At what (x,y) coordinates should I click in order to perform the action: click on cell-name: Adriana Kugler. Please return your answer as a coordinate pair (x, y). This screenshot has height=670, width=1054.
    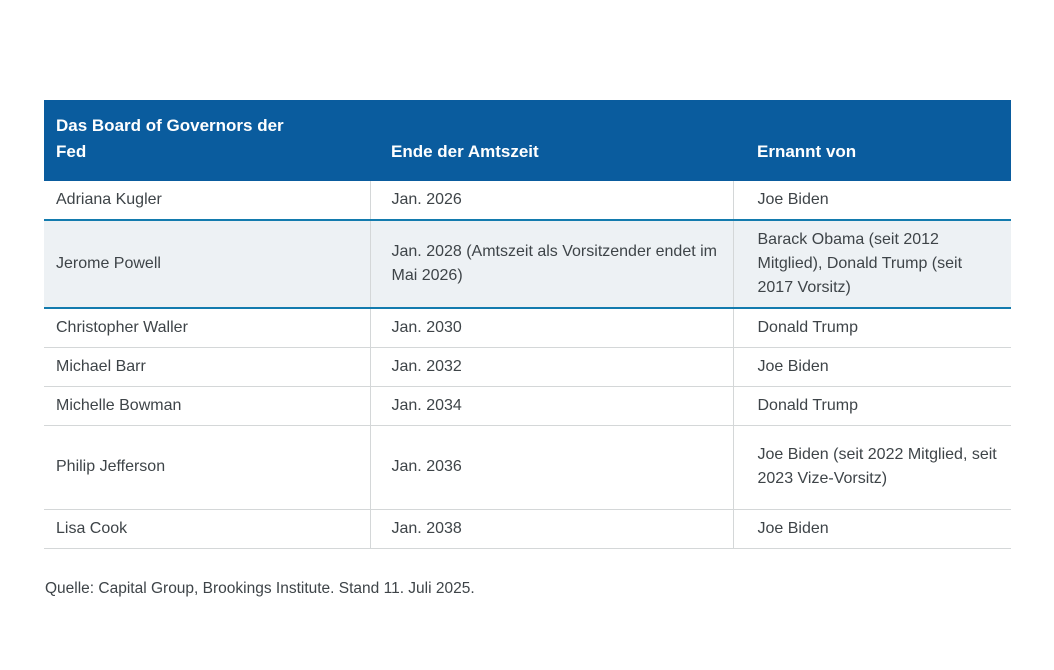
    Looking at the image, I should click on (207, 200).